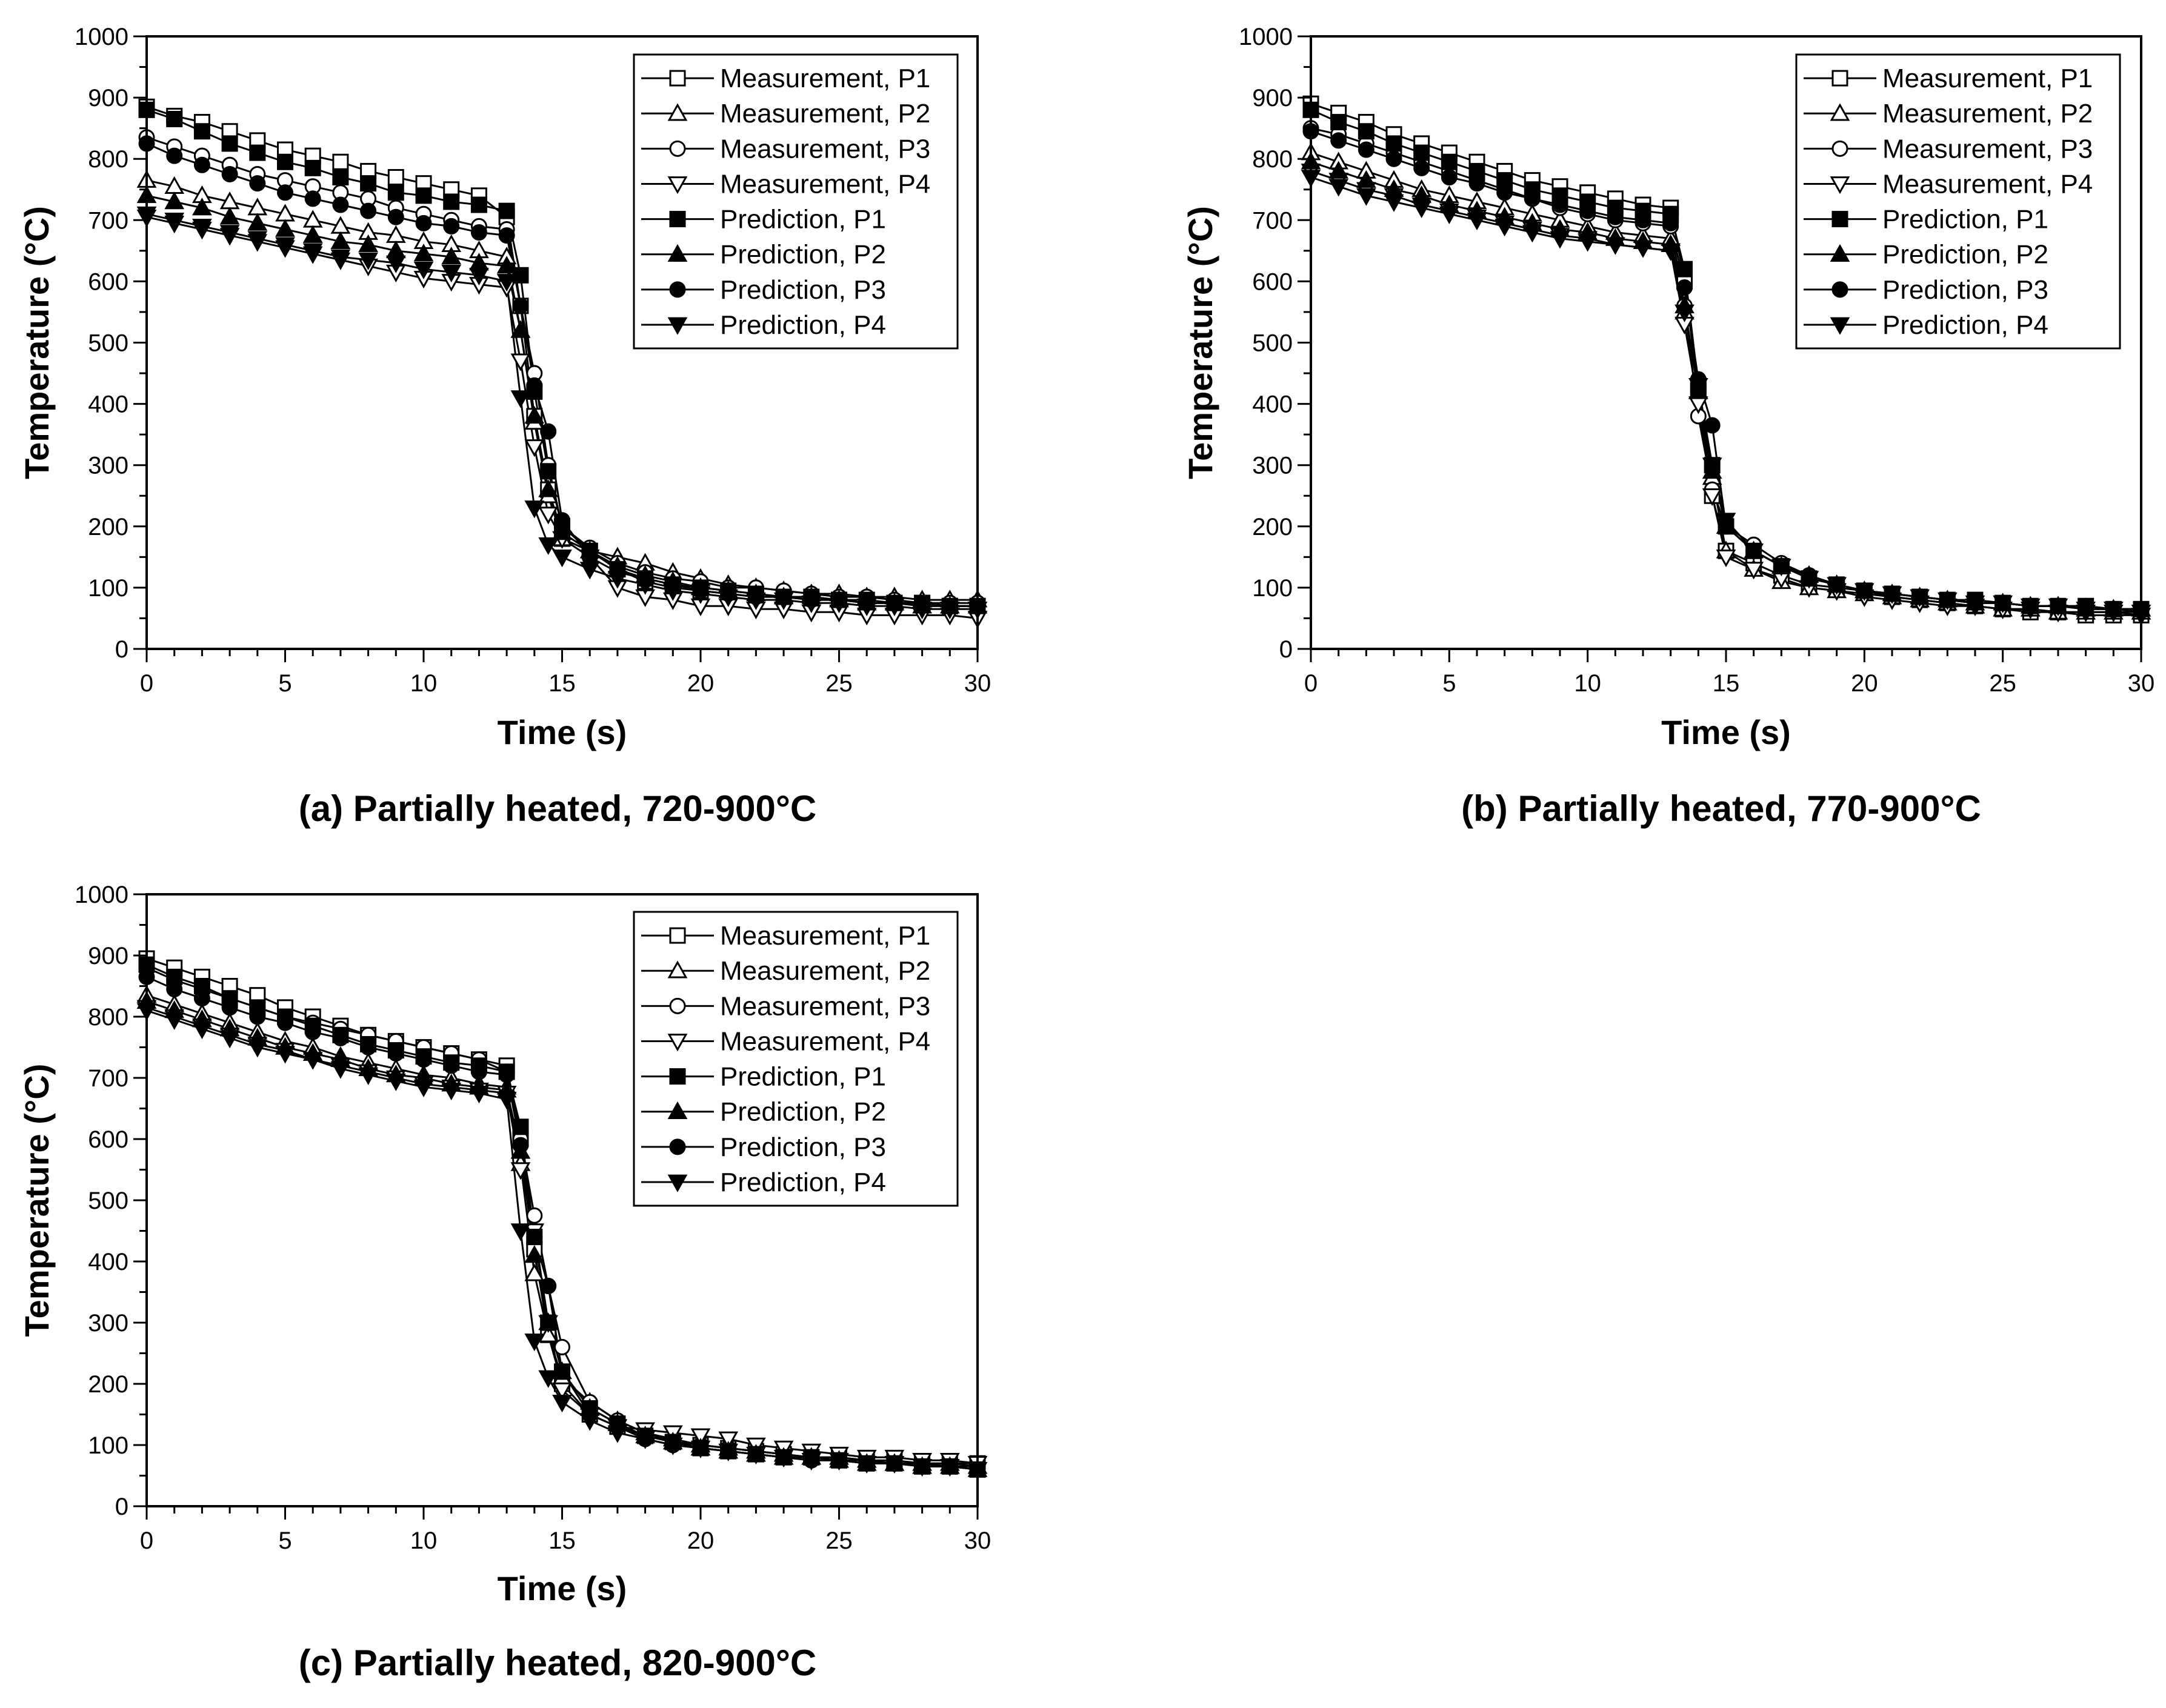  What do you see at coordinates (803, 219) in the screenshot?
I see `legend-label: Prediction, P1` at bounding box center [803, 219].